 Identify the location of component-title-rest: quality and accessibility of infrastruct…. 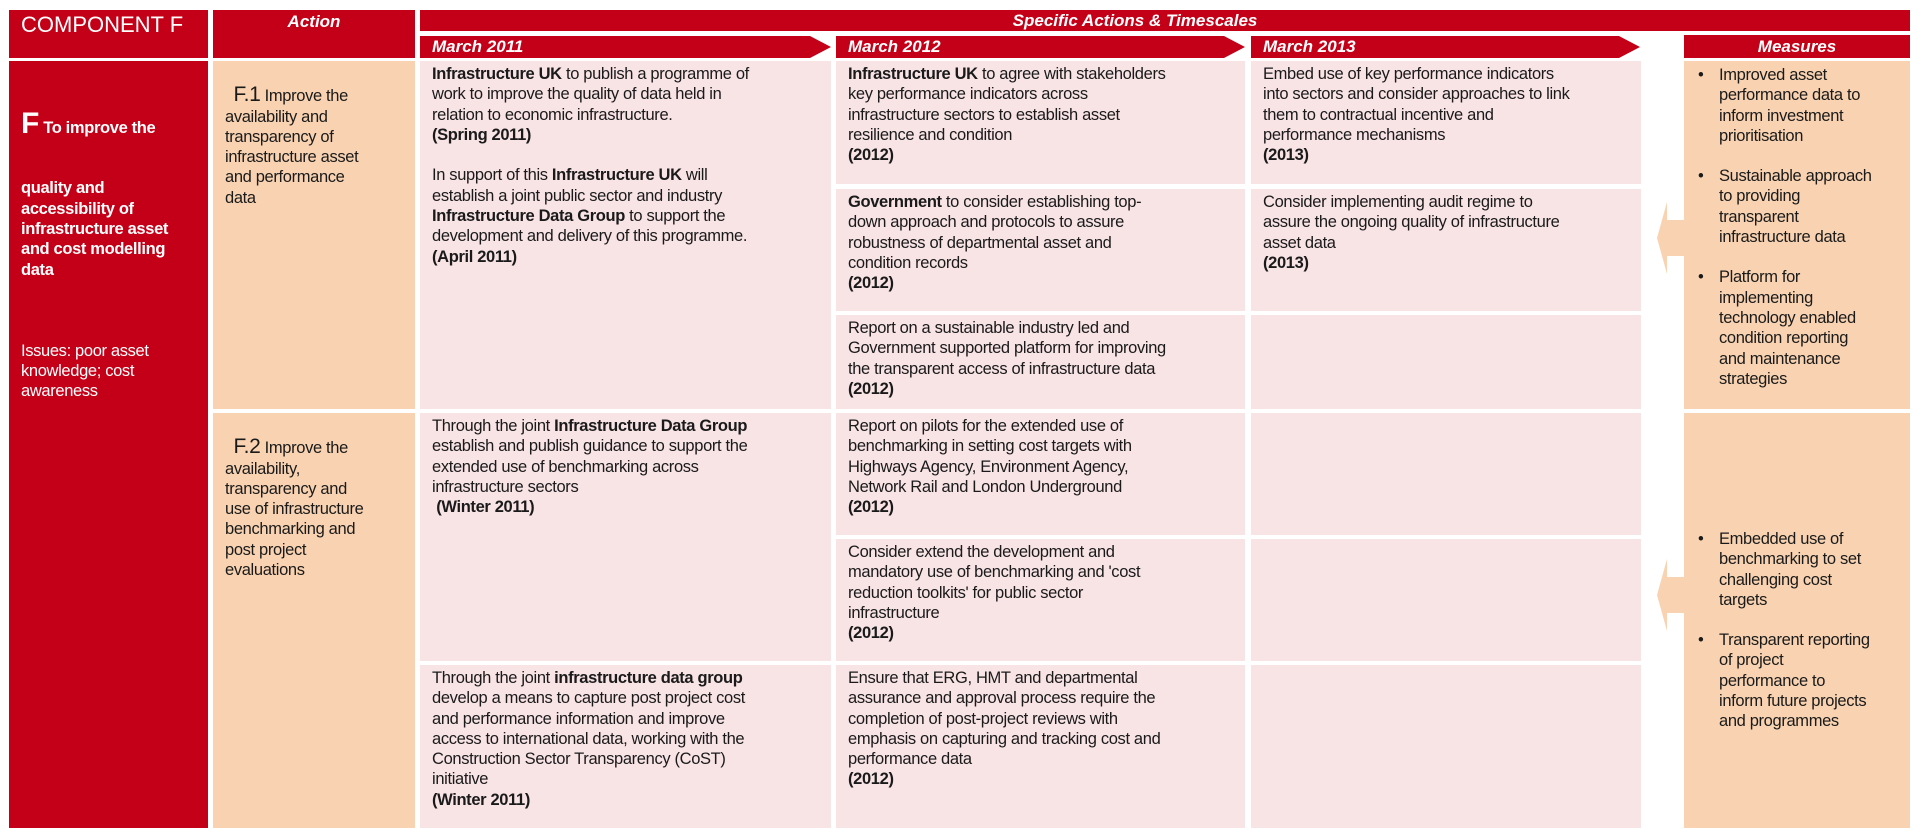
(95, 229).